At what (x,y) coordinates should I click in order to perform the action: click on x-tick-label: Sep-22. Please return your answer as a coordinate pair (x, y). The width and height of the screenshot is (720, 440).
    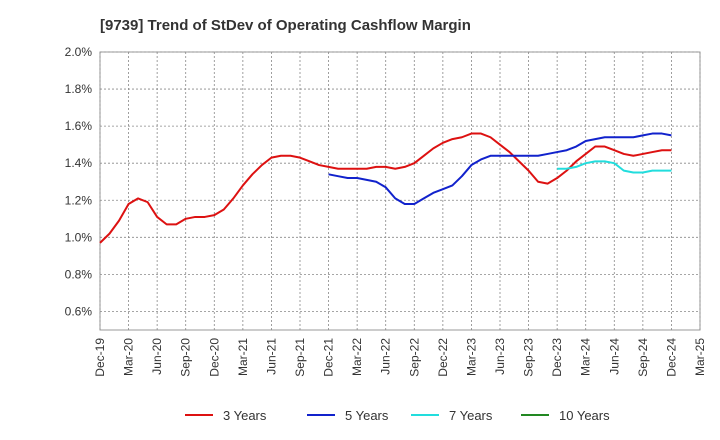
    Looking at the image, I should click on (414, 357).